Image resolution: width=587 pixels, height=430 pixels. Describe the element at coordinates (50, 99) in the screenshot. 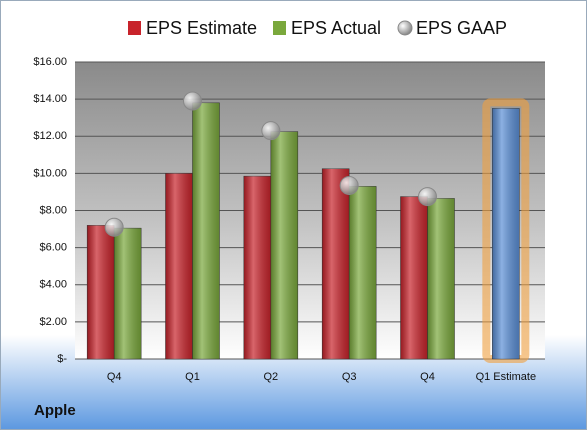

I see `y-tick-label: $14.00` at that location.